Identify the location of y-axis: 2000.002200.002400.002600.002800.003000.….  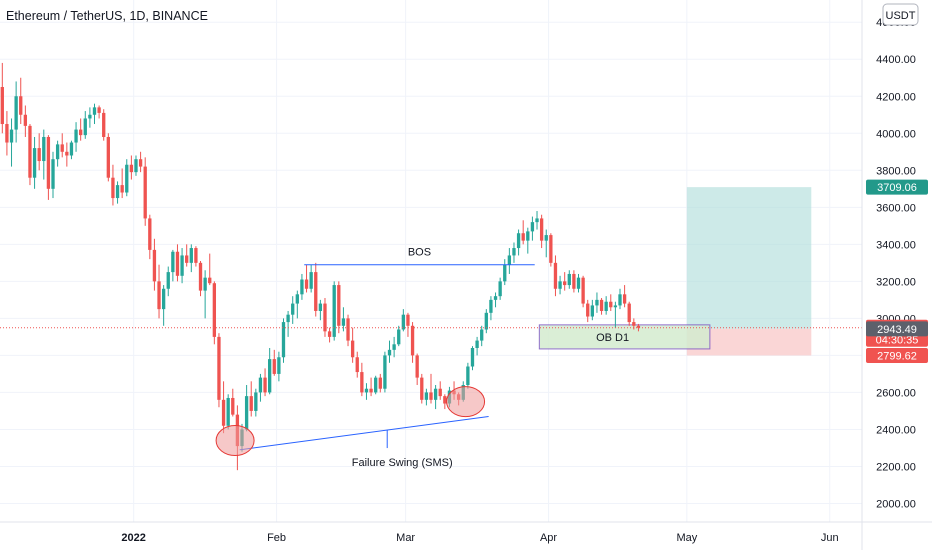
(896, 263).